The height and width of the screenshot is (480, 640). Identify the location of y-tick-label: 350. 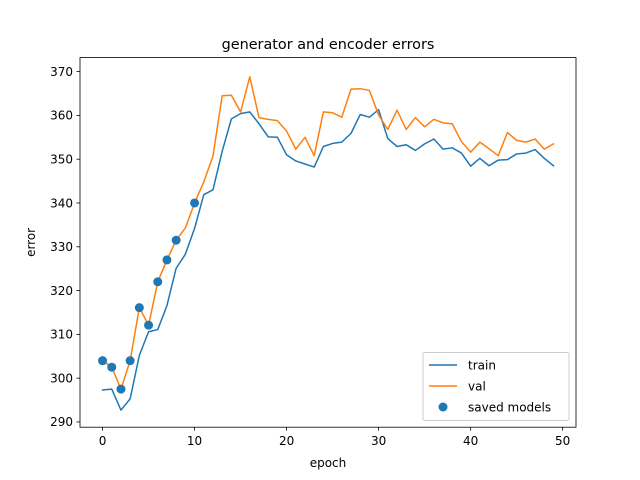
(61, 159).